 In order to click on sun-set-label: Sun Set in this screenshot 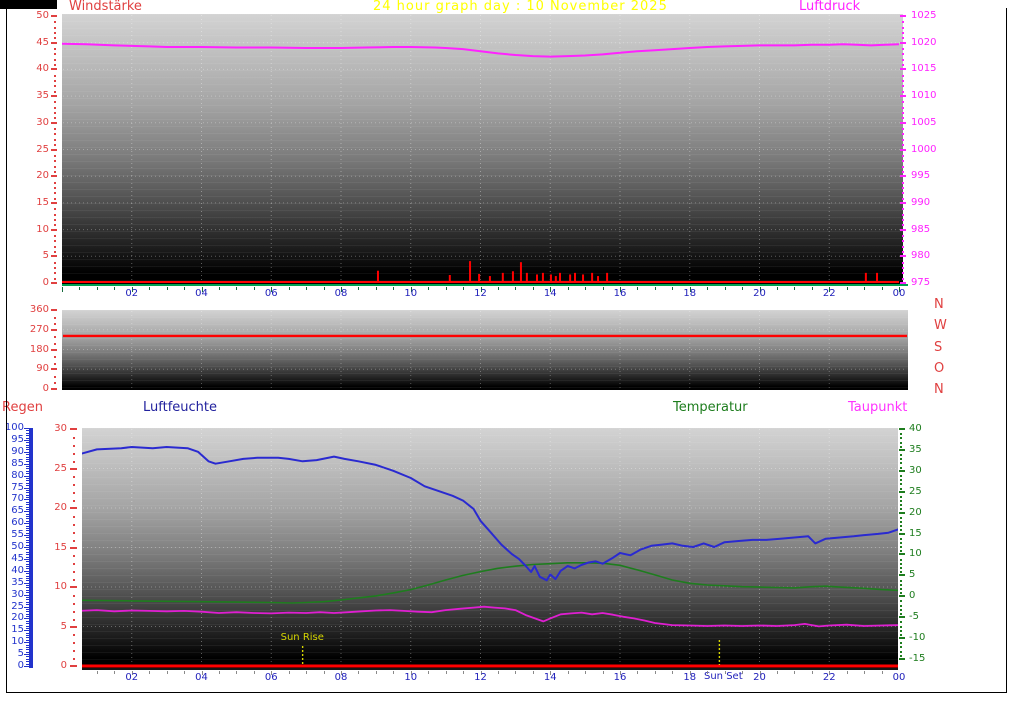, I will do `click(723, 676)`.